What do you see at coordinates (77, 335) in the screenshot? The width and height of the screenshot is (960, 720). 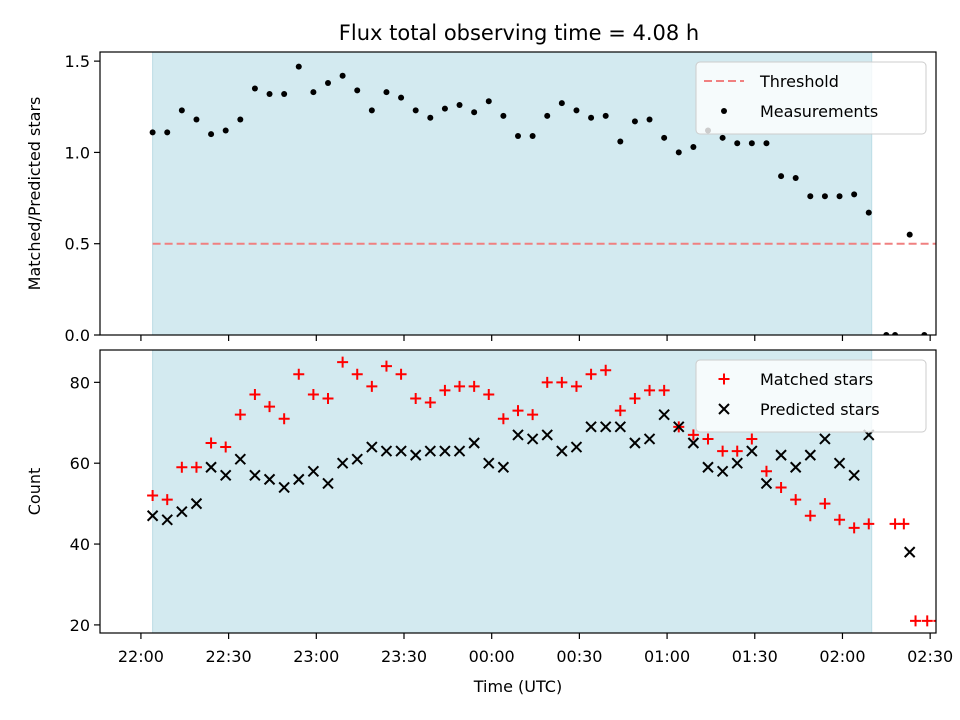 I see `y-tick-label: 0.0` at bounding box center [77, 335].